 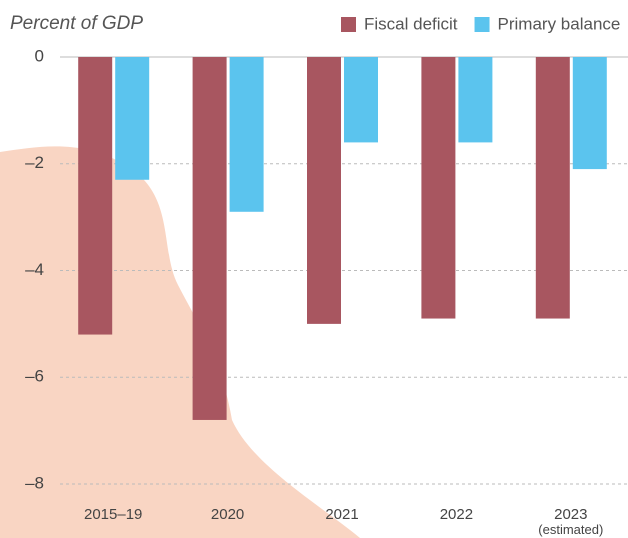 What do you see at coordinates (113, 514) in the screenshot?
I see `x-tick-label: 2015–19` at bounding box center [113, 514].